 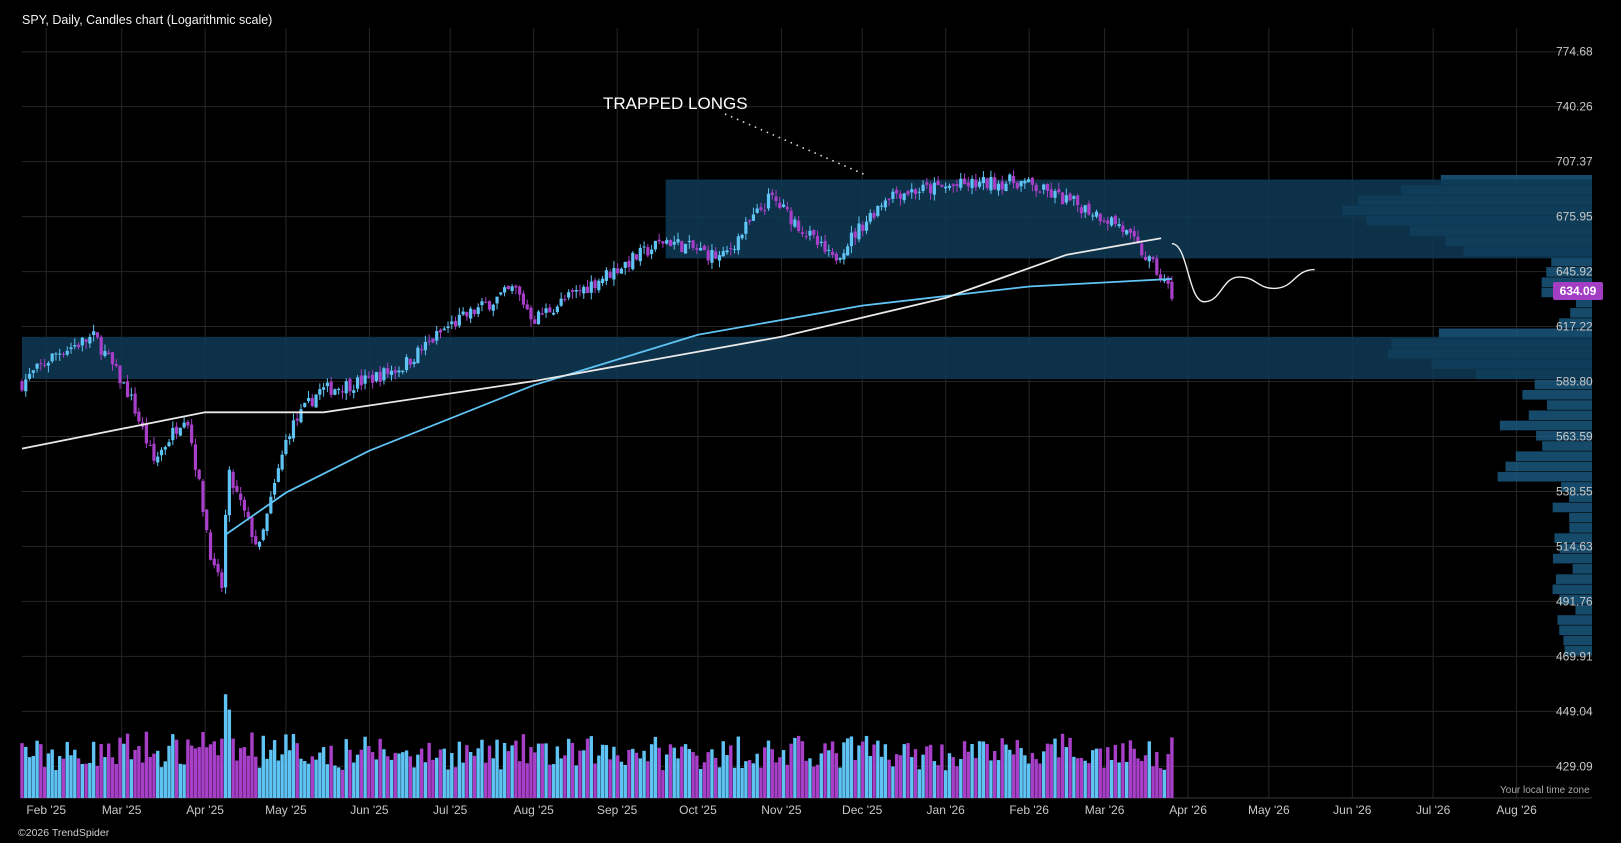 I want to click on x-tick-label: Apr '26, so click(x=1188, y=810).